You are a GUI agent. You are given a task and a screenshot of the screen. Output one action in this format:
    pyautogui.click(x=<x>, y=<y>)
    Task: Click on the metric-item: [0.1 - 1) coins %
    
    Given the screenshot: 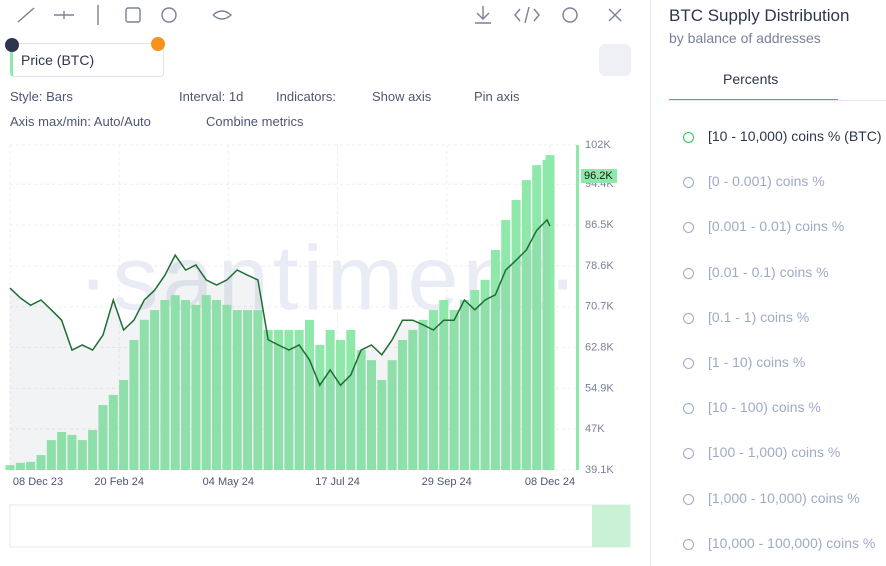 What is the action you would take?
    pyautogui.click(x=759, y=316)
    